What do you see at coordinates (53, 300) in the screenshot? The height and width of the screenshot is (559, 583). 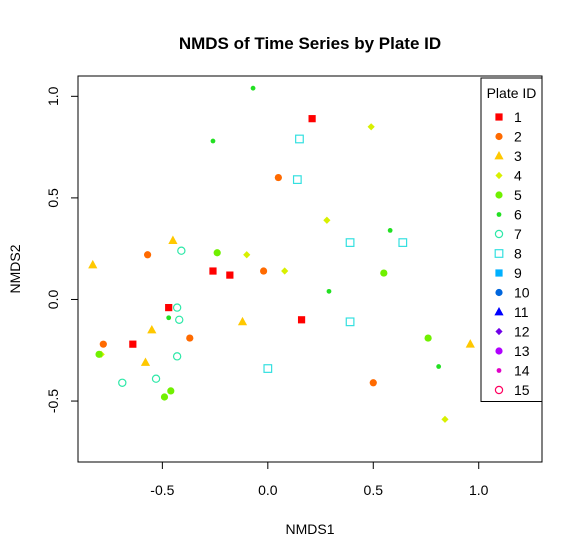 I see `y-tick-label: 0.0` at bounding box center [53, 300].